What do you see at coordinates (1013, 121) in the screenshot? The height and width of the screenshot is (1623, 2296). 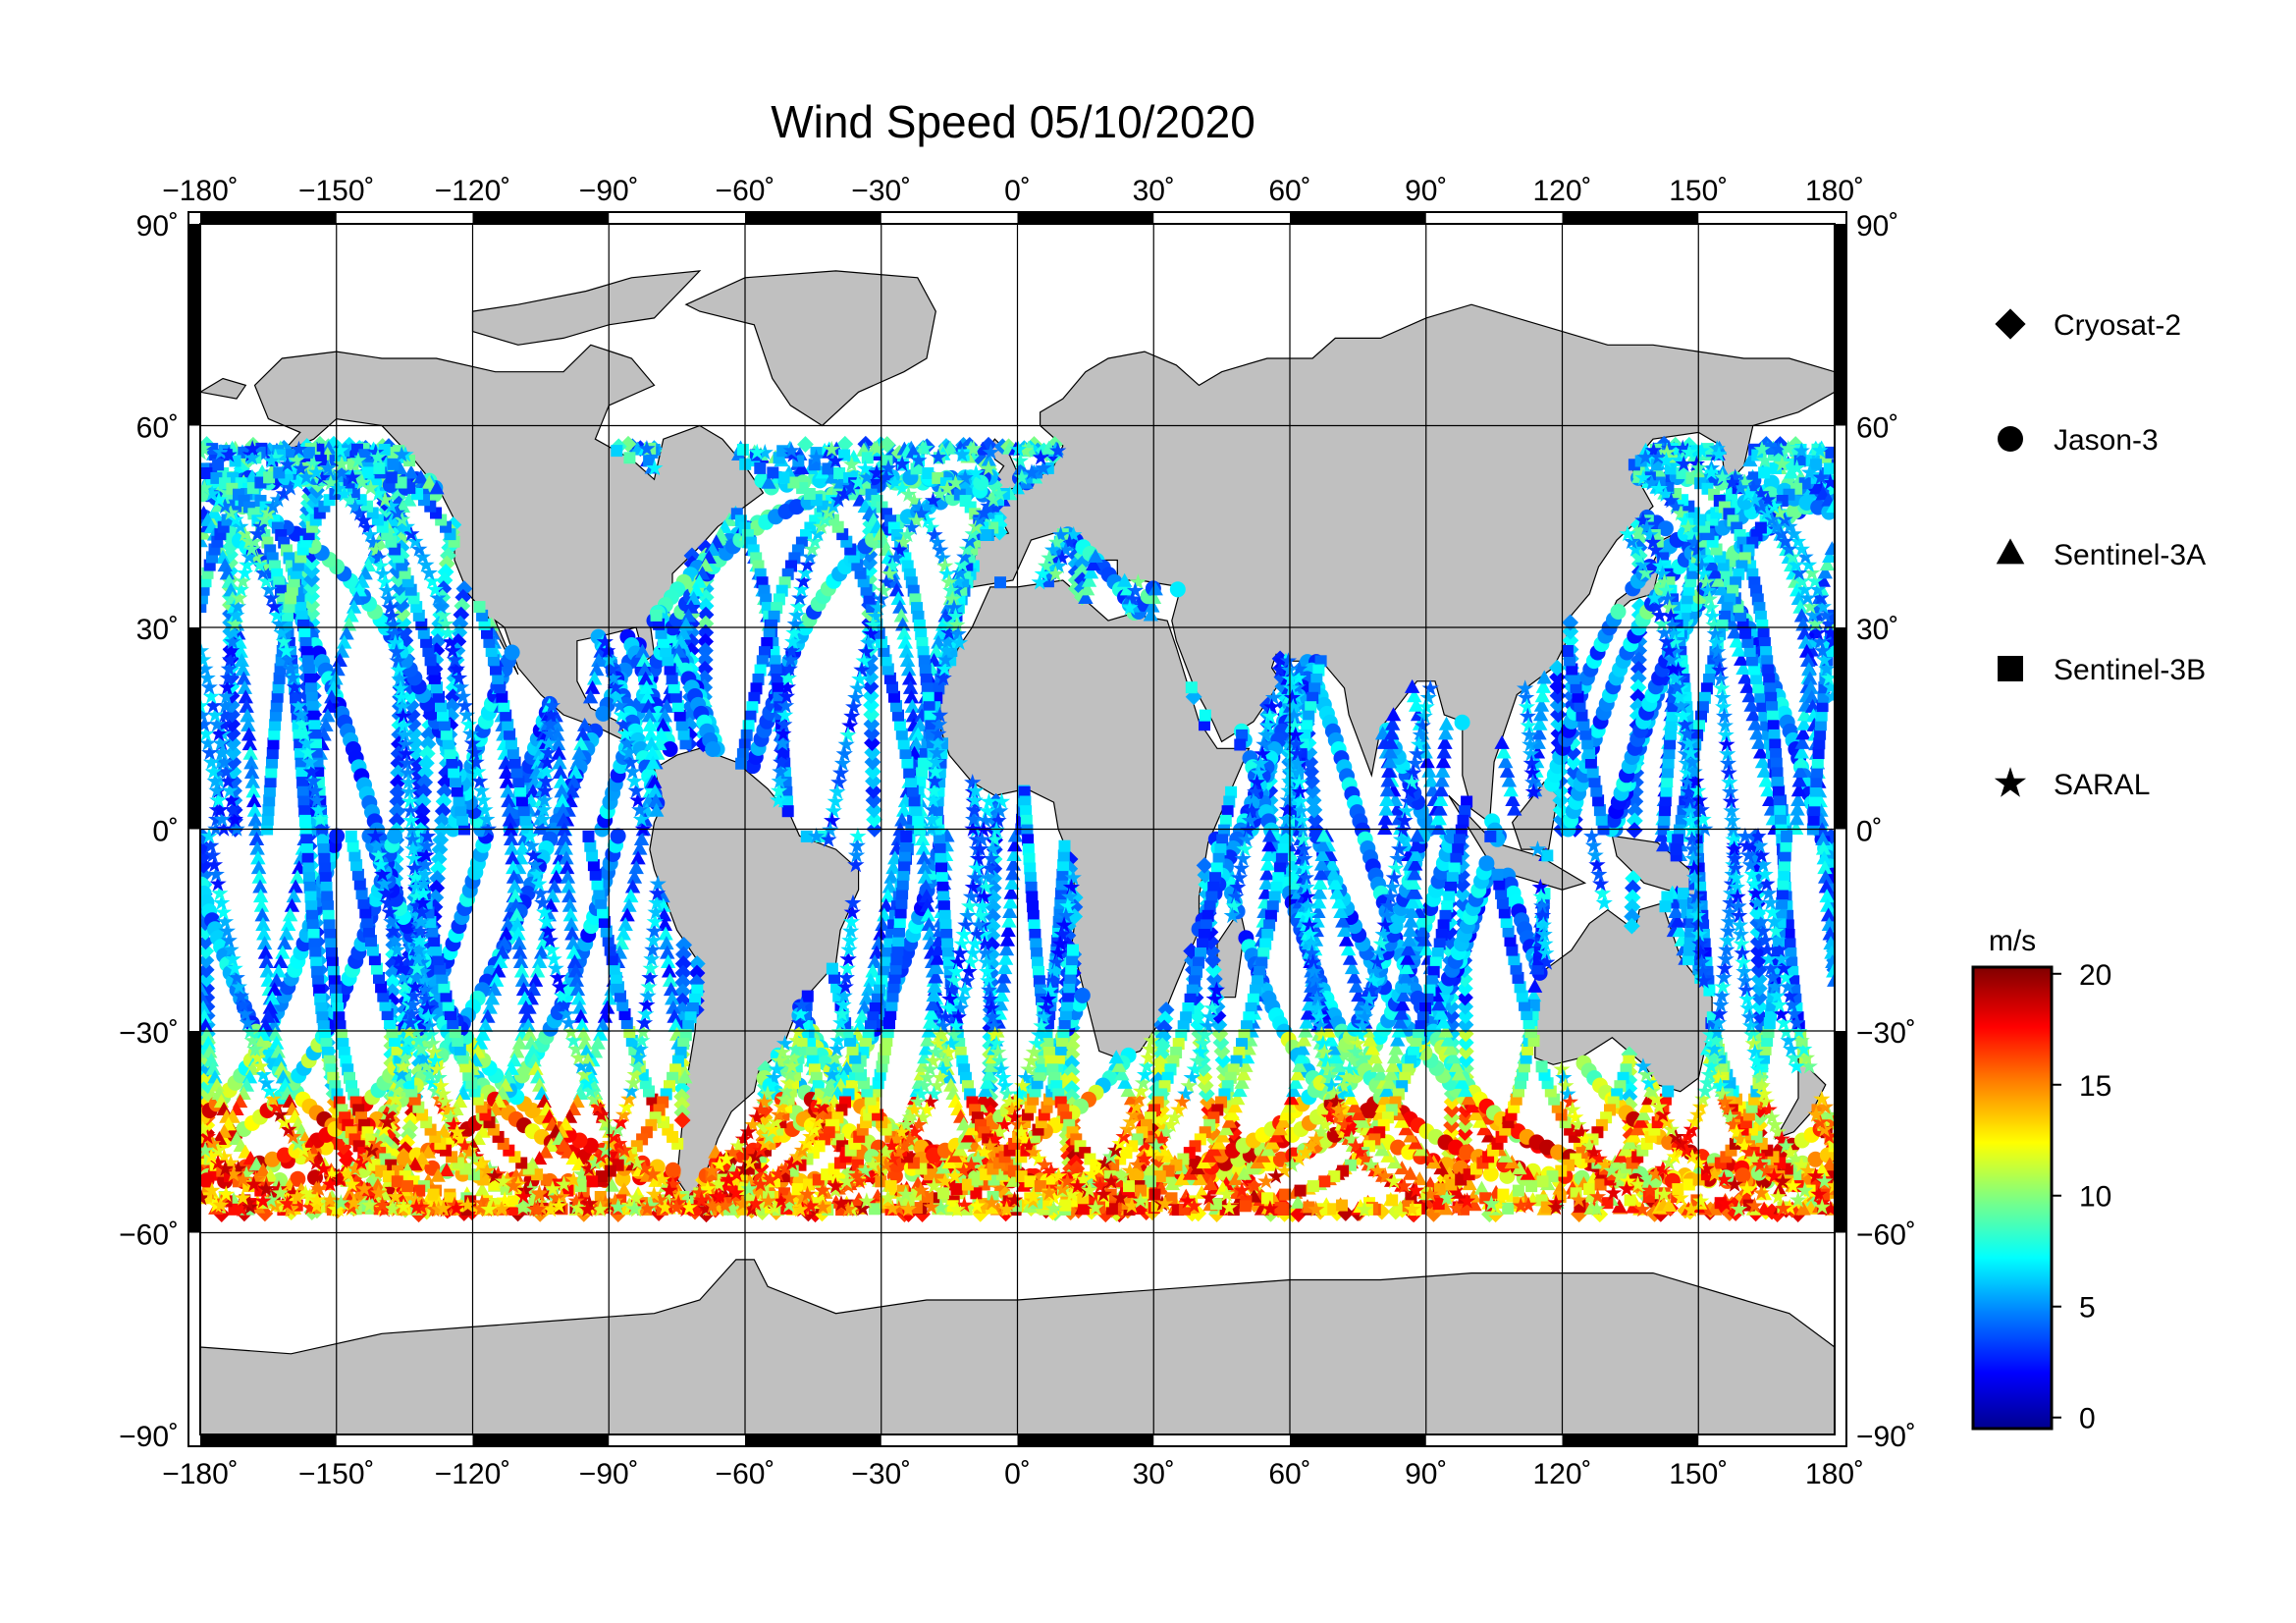 I see `map-title: Wind Speed 05/10/2020` at bounding box center [1013, 121].